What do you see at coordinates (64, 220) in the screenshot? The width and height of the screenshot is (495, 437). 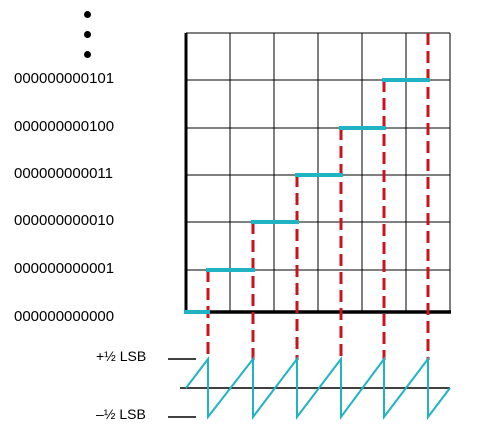 I see `code-label-2: 000000000010` at bounding box center [64, 220].